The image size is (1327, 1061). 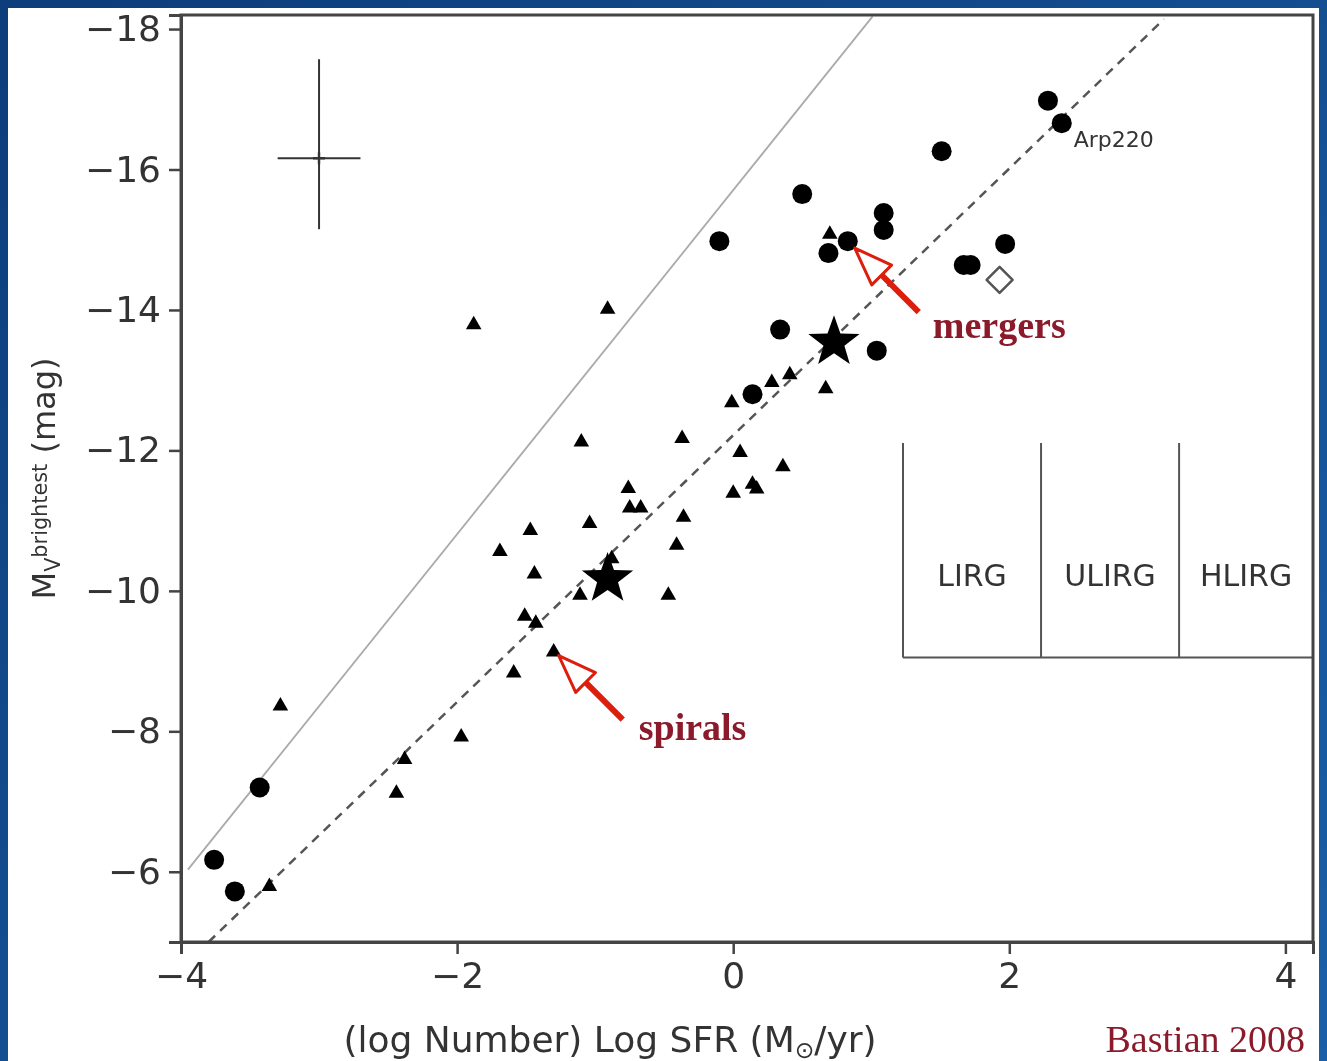 I want to click on text: Bastian 2008, so click(x=1205, y=1039).